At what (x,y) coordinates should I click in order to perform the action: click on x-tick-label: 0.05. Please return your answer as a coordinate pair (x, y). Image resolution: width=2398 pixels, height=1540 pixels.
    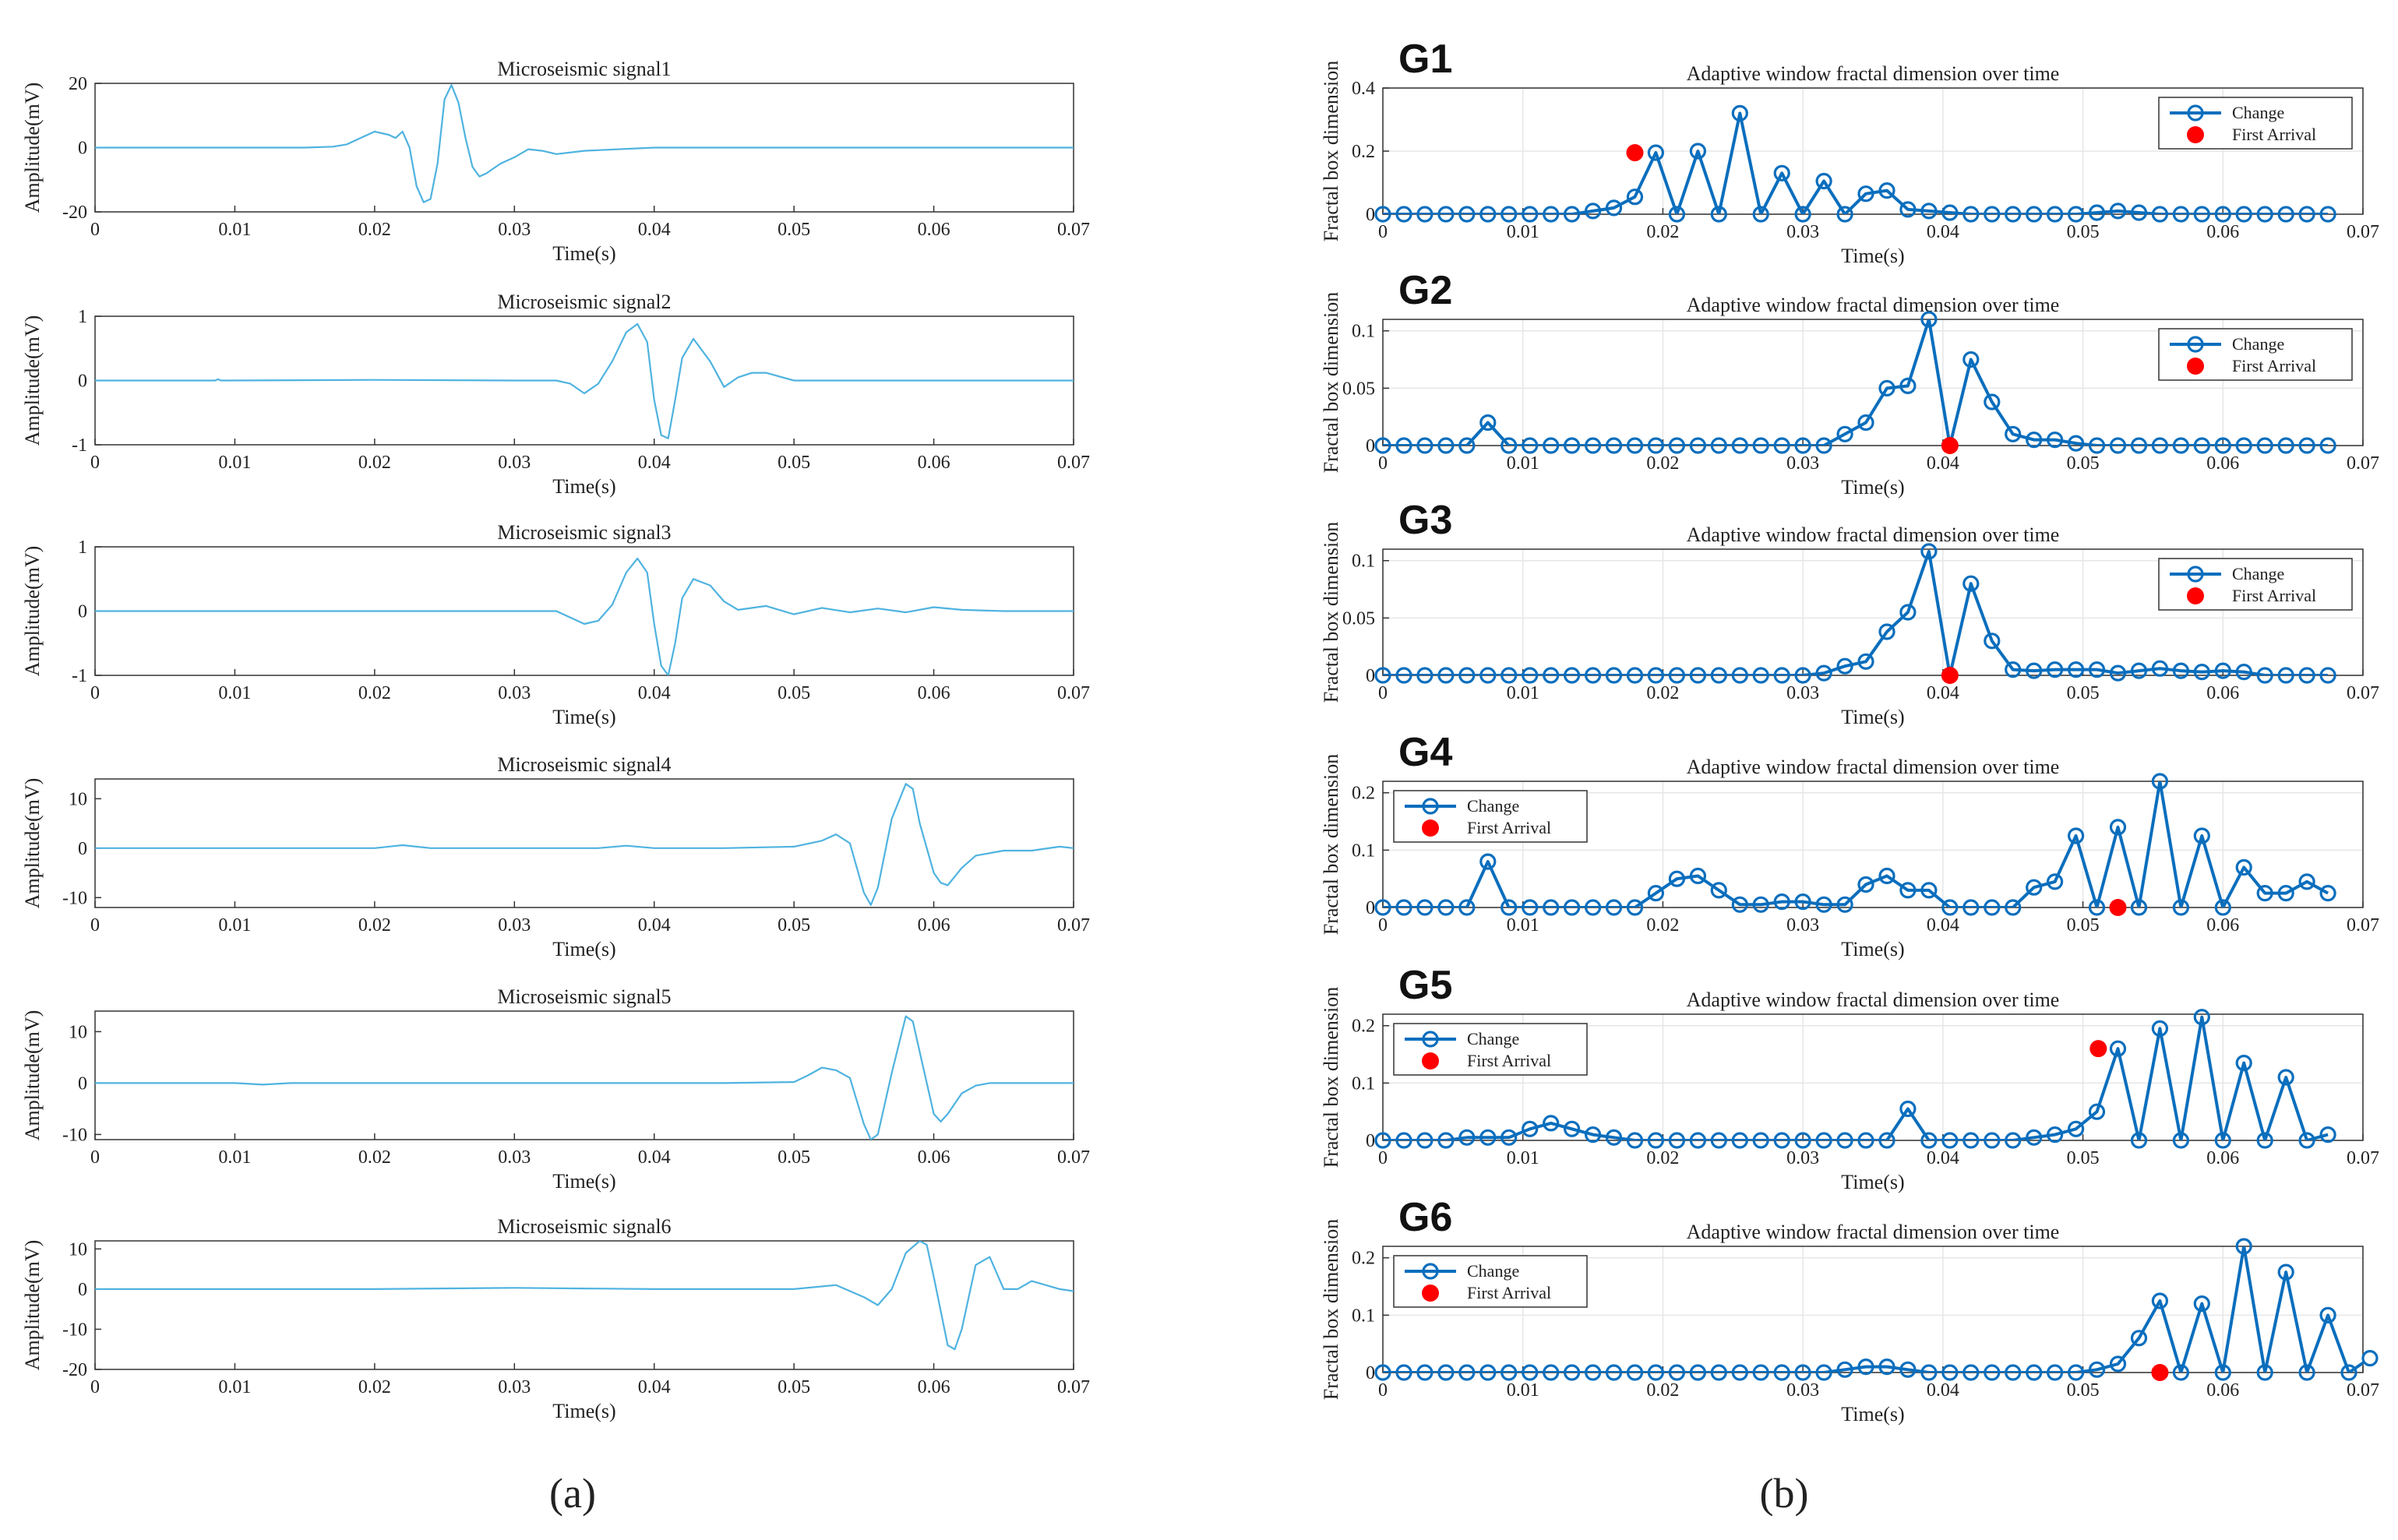
    Looking at the image, I should click on (2083, 232).